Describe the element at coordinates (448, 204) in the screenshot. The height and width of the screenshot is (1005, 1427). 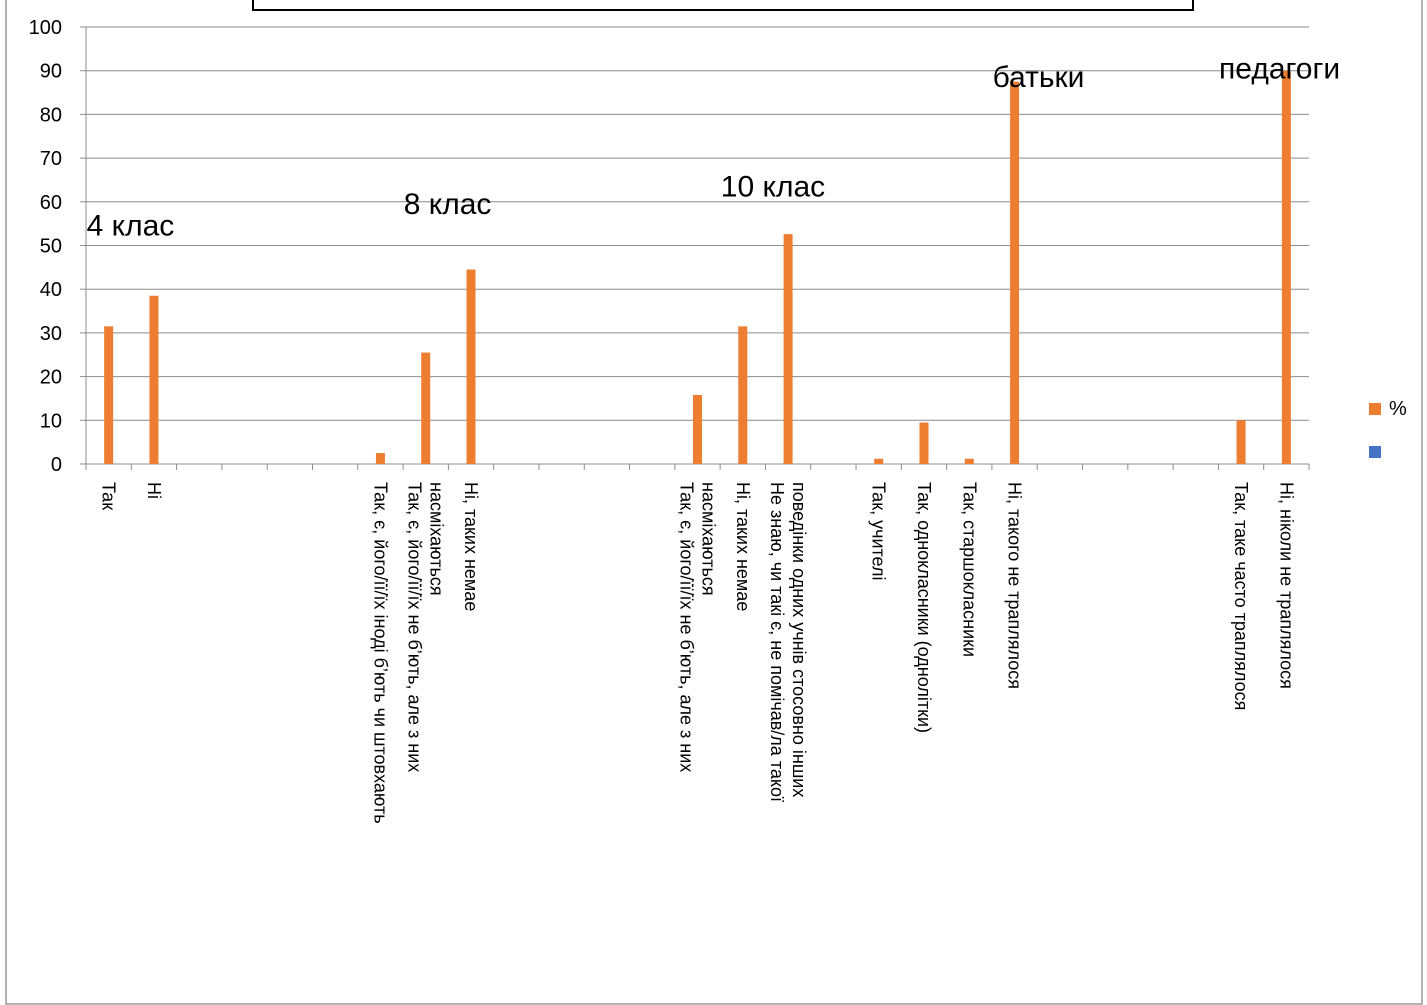
I see `group-label: 8 клас` at that location.